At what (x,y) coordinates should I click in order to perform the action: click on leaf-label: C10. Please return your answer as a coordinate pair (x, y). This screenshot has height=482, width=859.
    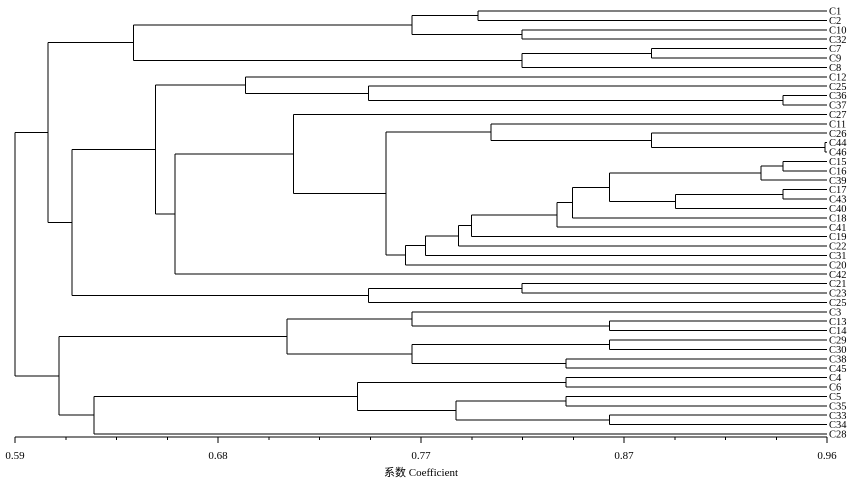
    Looking at the image, I should click on (838, 30).